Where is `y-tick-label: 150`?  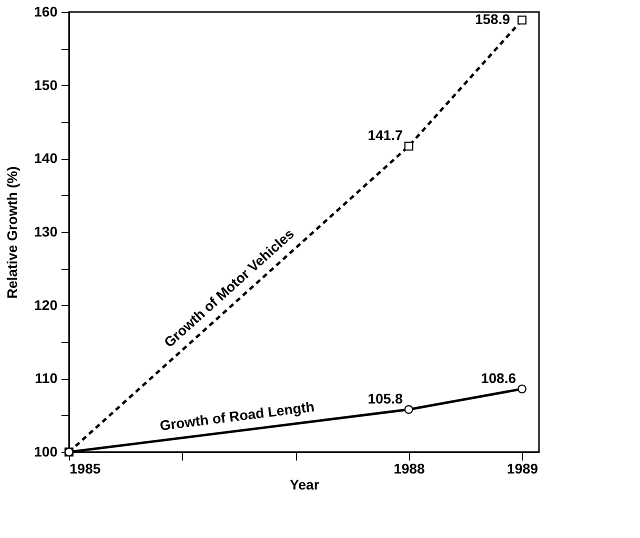
y-tick-label: 150 is located at coordinates (46, 84).